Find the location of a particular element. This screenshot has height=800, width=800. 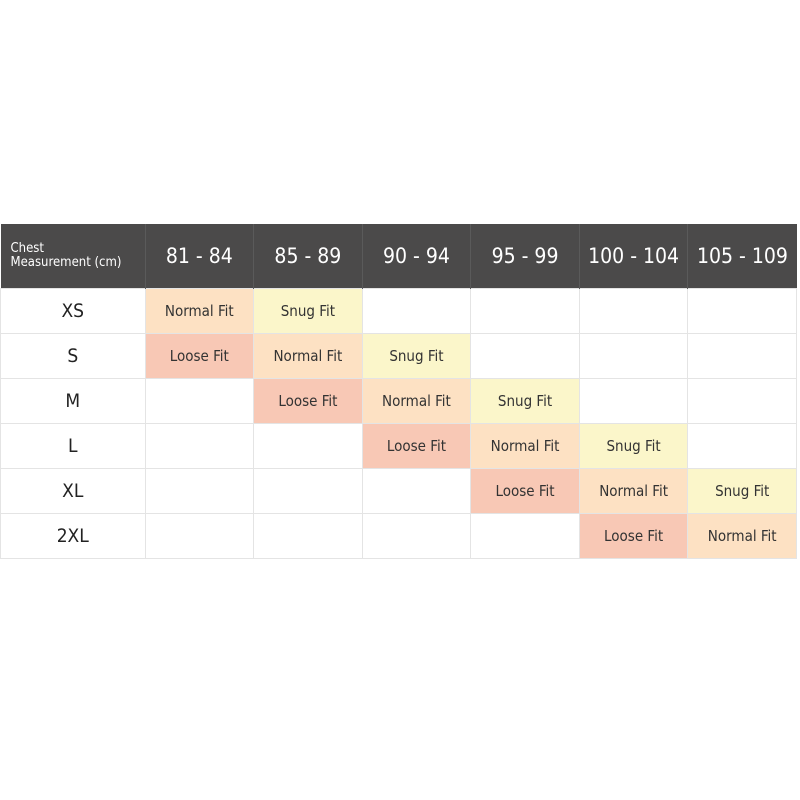

table-row: M Loose Fit Normal Fit Snug Fit is located at coordinates (398, 401).